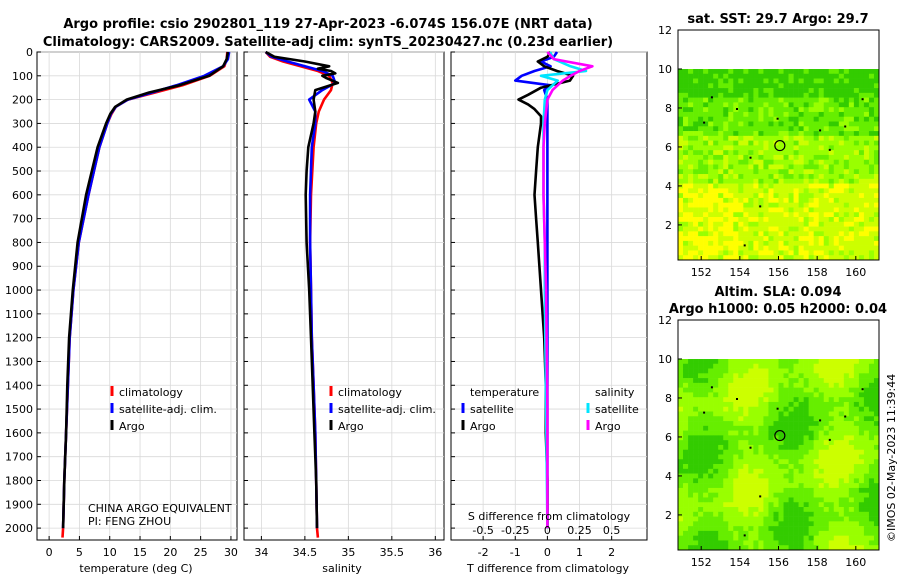 The height and width of the screenshot is (584, 900). What do you see at coordinates (668, 398) in the screenshot?
I see `lat-tick-label: 8` at bounding box center [668, 398].